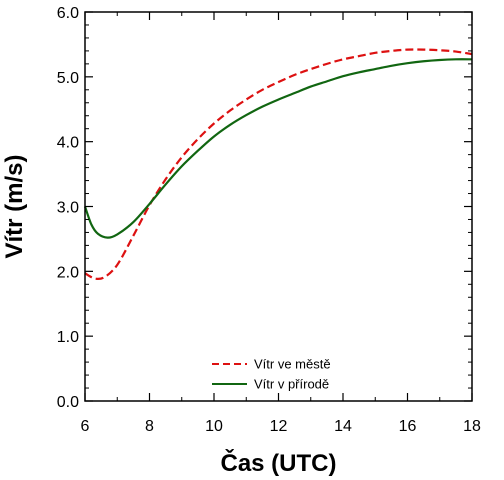  I want to click on y-tick-label: 1.0, so click(68, 337).